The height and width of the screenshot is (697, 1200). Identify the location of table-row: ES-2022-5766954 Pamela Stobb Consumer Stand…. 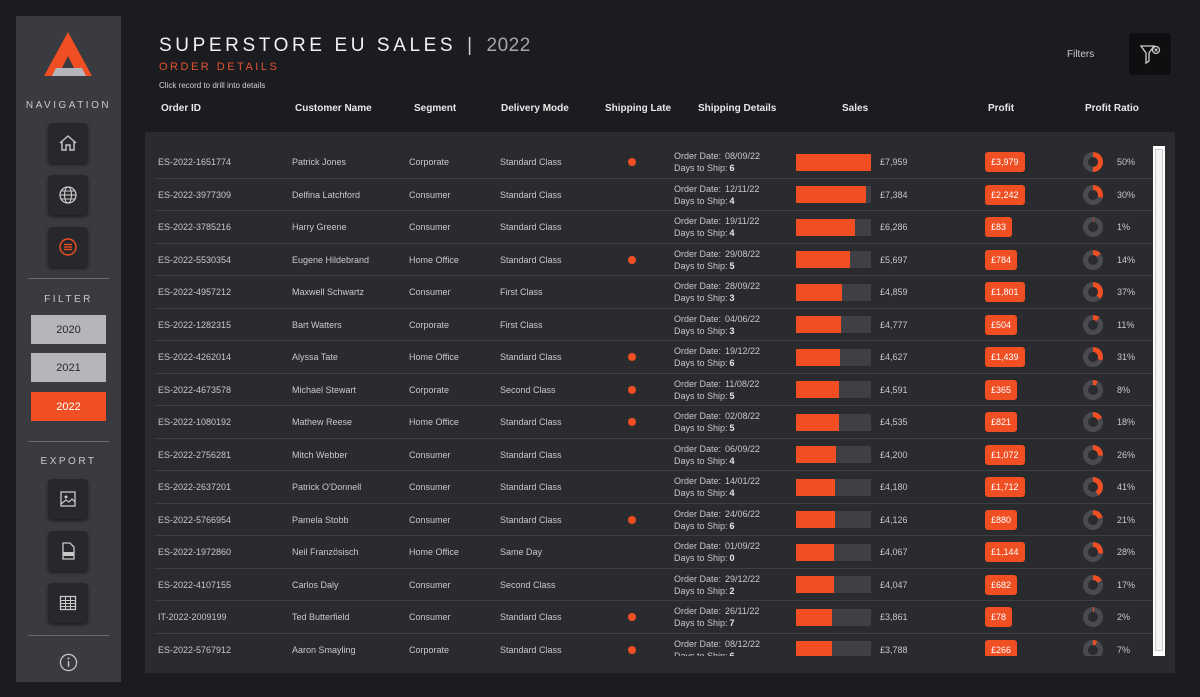
(653, 520).